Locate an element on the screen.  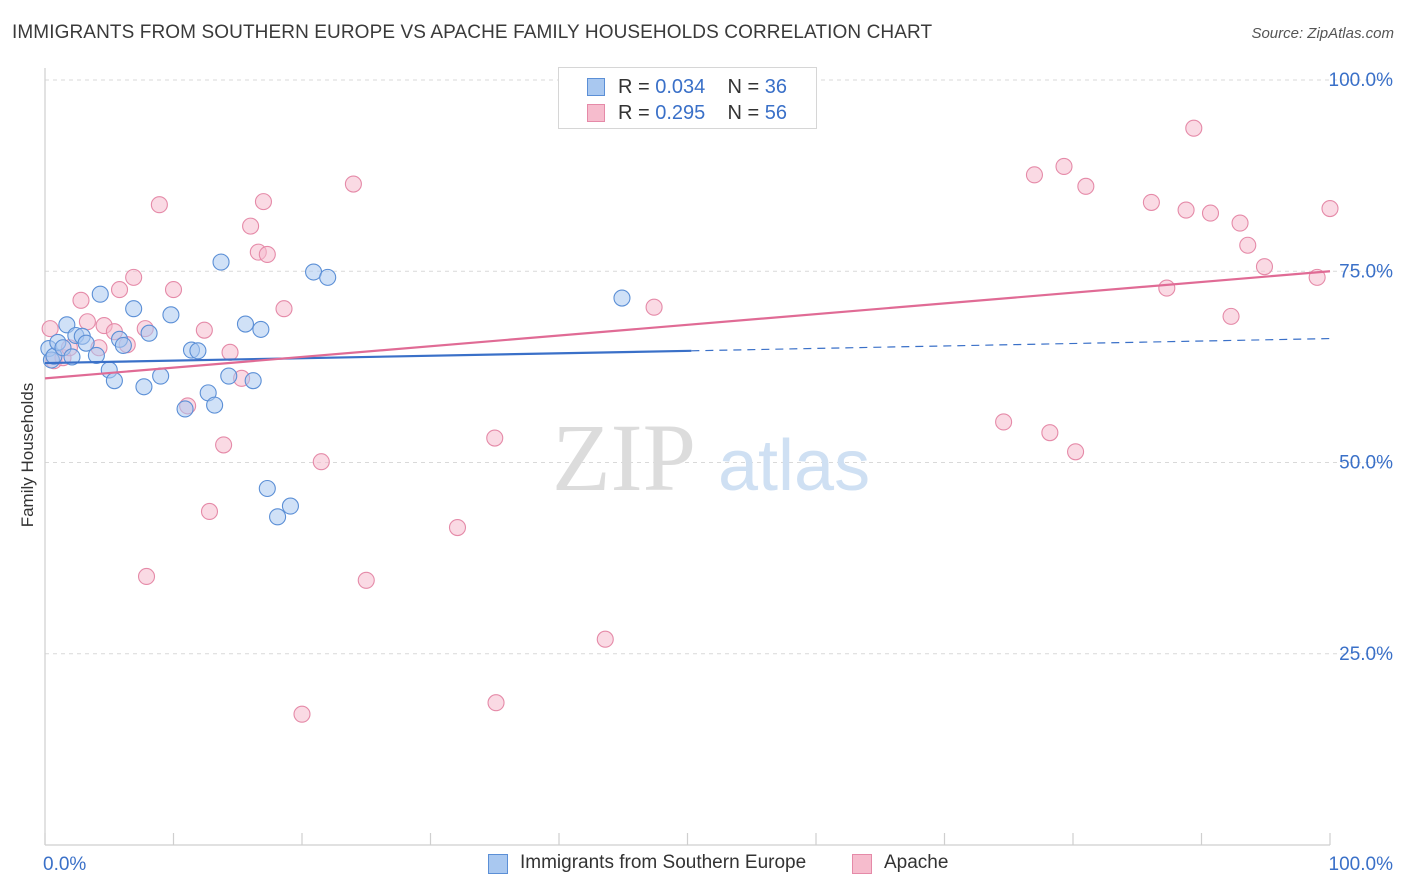
x-tick-label-min: 0.0% is located at coordinates (64, 864).